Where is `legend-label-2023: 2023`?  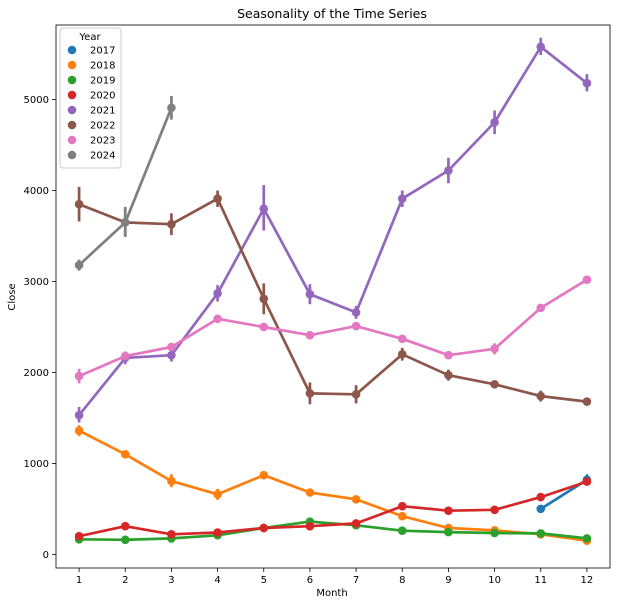
legend-label-2023: 2023 is located at coordinates (102, 141).